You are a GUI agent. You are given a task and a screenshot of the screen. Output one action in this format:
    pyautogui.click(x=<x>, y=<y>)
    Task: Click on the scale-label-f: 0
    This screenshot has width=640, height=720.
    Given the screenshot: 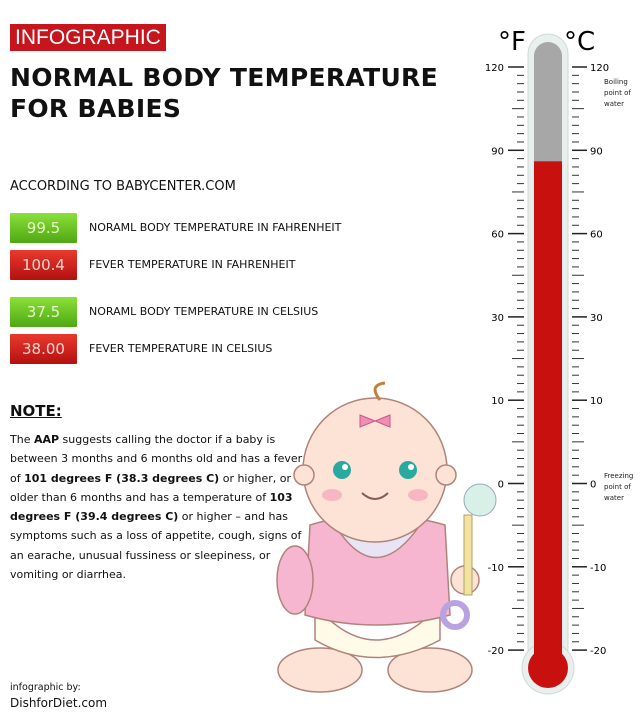 What is the action you would take?
    pyautogui.click(x=501, y=485)
    